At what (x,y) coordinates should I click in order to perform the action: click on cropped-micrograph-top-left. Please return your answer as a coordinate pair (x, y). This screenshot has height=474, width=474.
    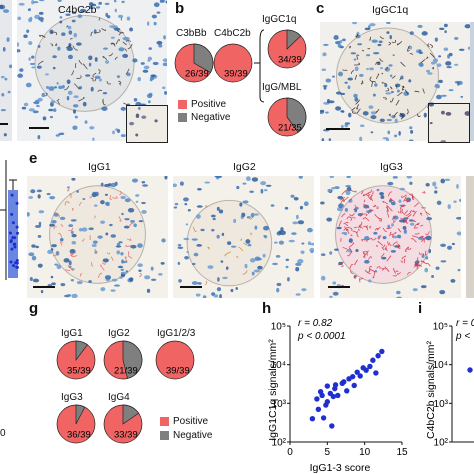
    Looking at the image, I should click on (6, 70).